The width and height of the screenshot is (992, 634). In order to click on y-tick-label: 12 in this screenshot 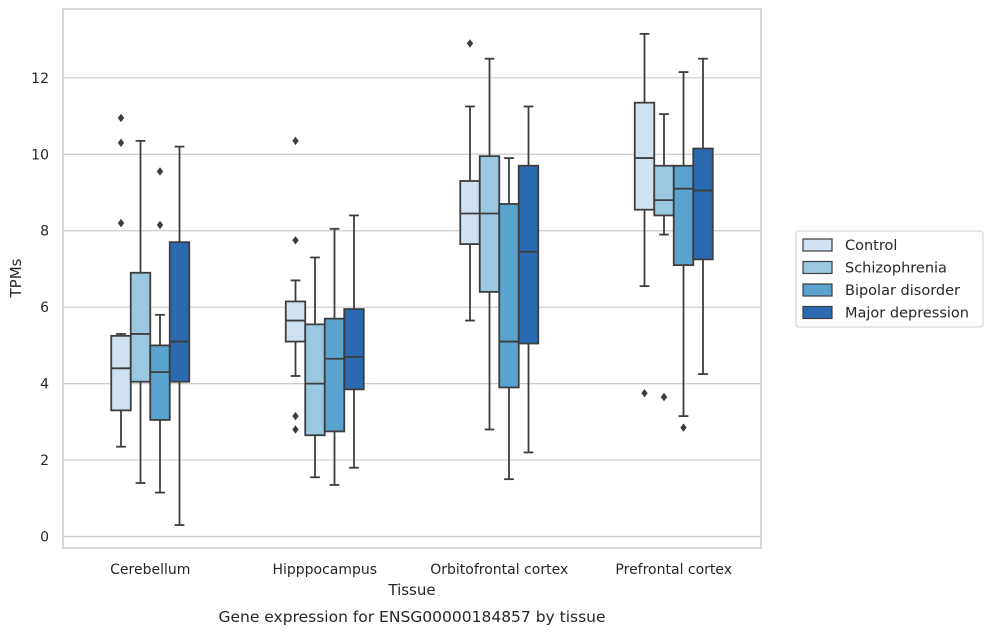, I will do `click(40, 79)`.